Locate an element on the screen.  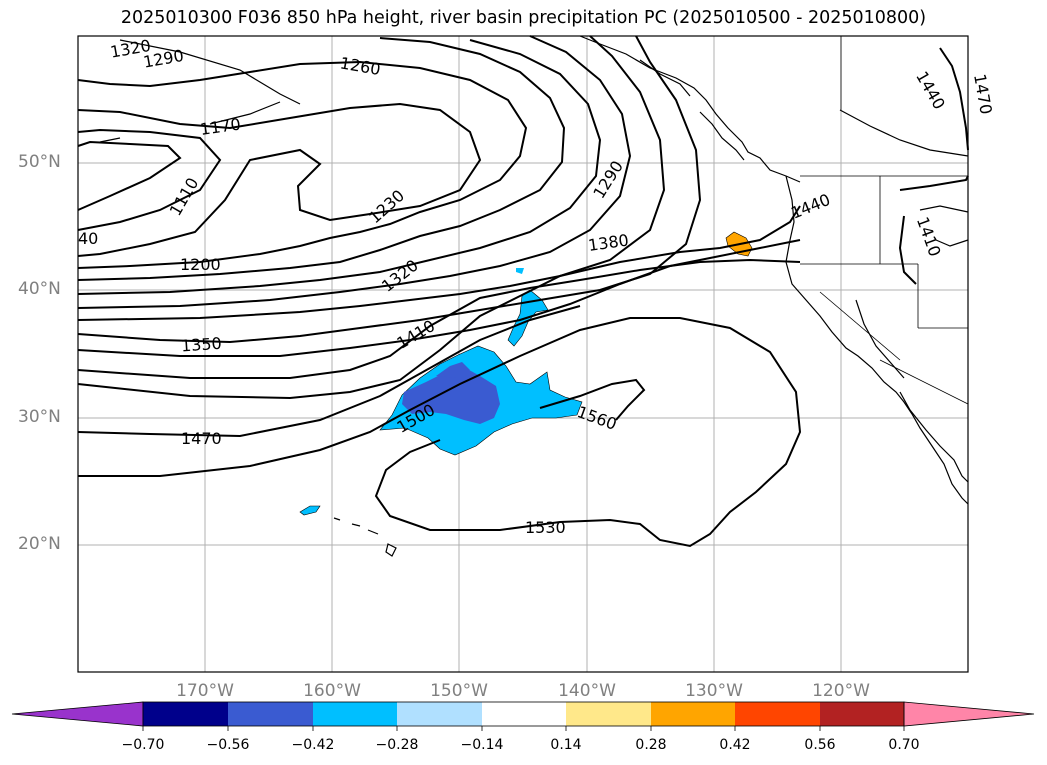
contour-label: 40 is located at coordinates (88, 238).